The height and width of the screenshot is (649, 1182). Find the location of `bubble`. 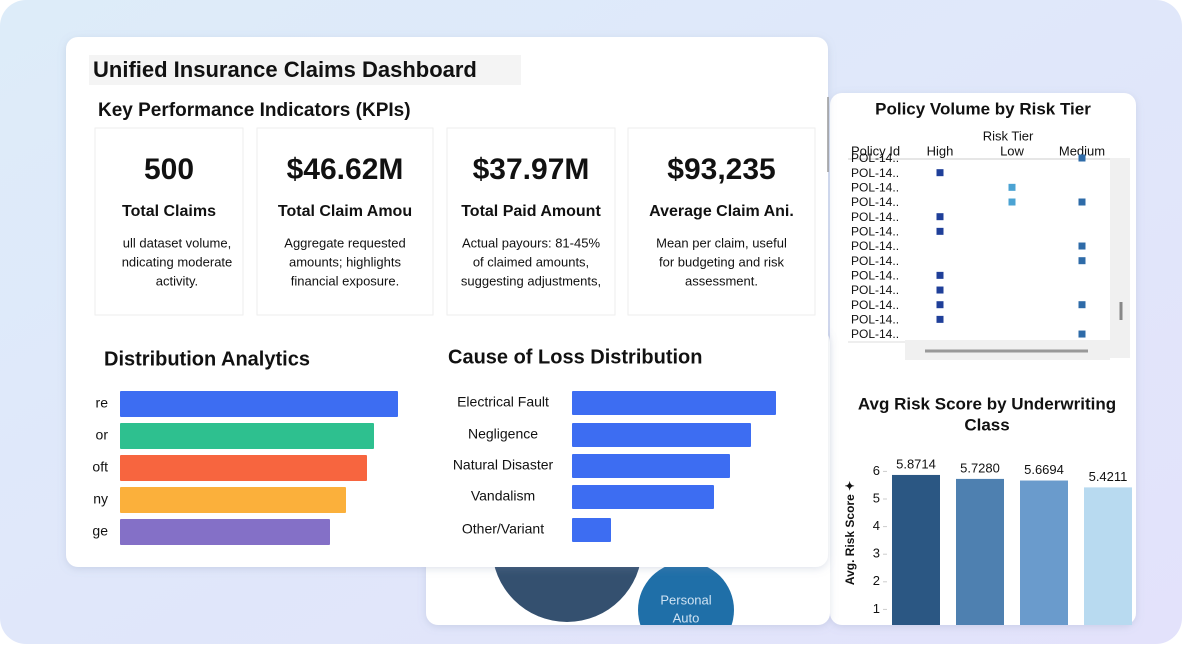

bubble is located at coordinates (686, 593).